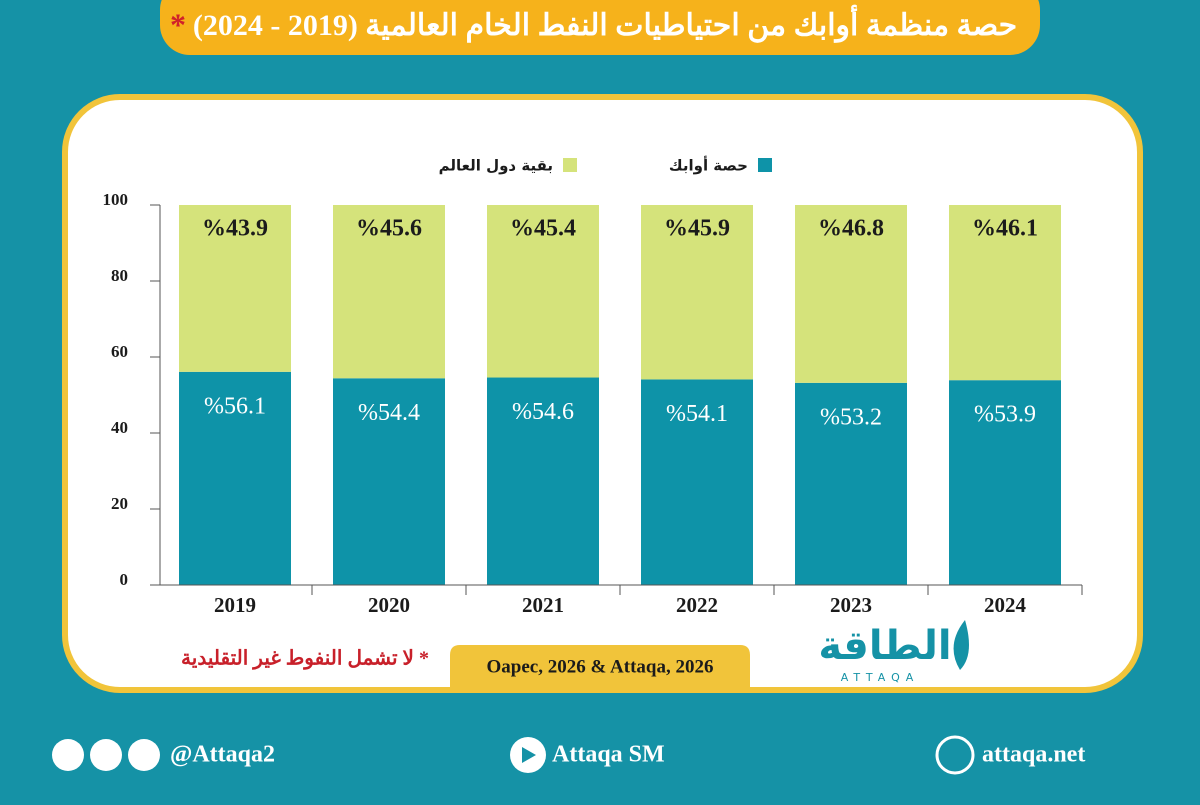  What do you see at coordinates (884, 646) in the screenshot?
I see `logo-name: الطاقة` at bounding box center [884, 646].